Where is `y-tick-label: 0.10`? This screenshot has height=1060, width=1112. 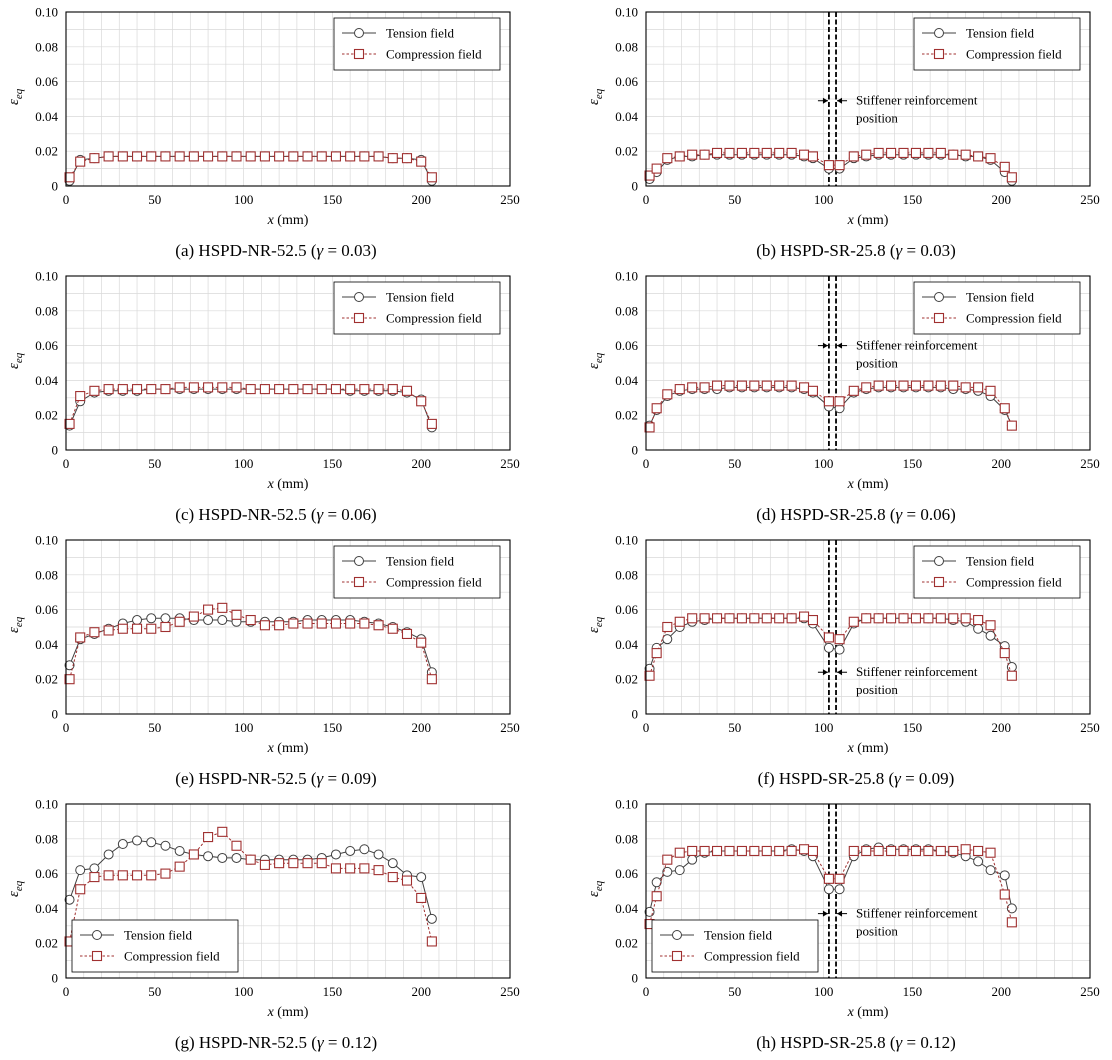 y-tick-label: 0.10 is located at coordinates (46, 804).